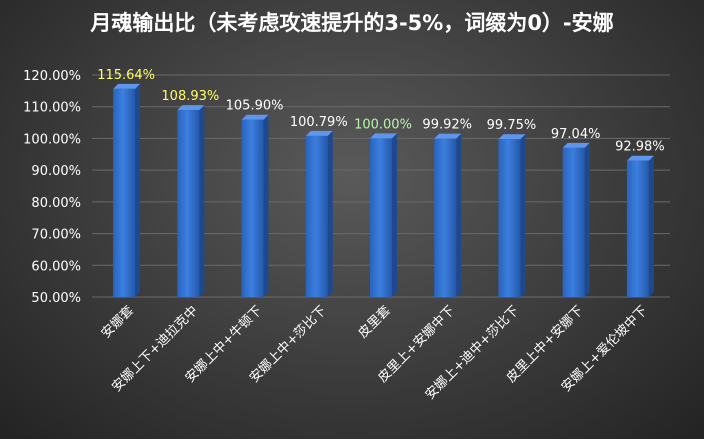 This screenshot has height=439, width=704. Describe the element at coordinates (126, 75) in the screenshot. I see `data-label: 115.64%` at that location.